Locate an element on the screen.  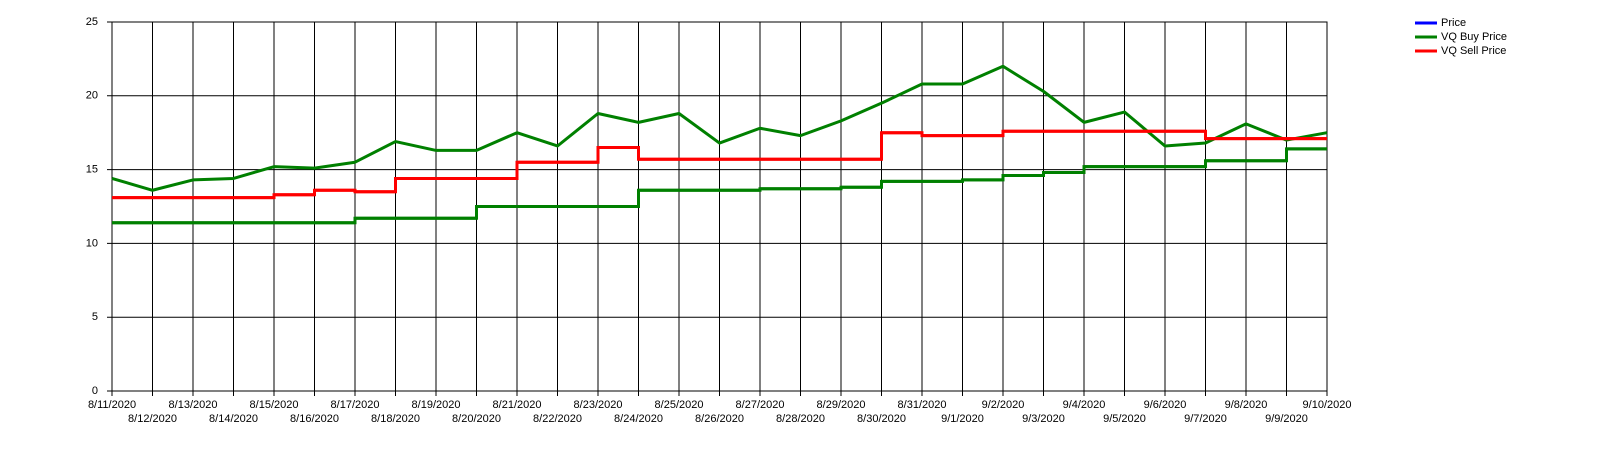
x-tick-label: 8/15/2020 is located at coordinates (274, 405).